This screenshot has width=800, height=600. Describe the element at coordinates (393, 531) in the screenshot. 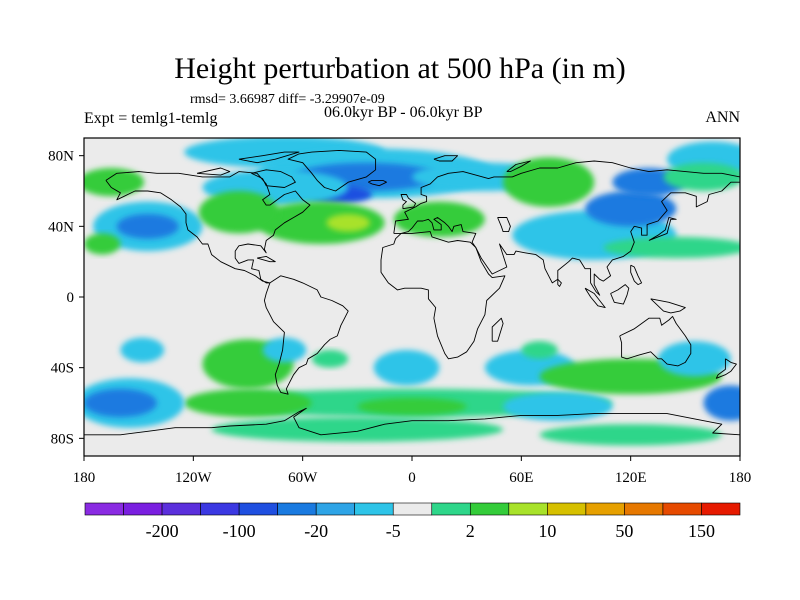

I see `colorbar-label: -5` at that location.